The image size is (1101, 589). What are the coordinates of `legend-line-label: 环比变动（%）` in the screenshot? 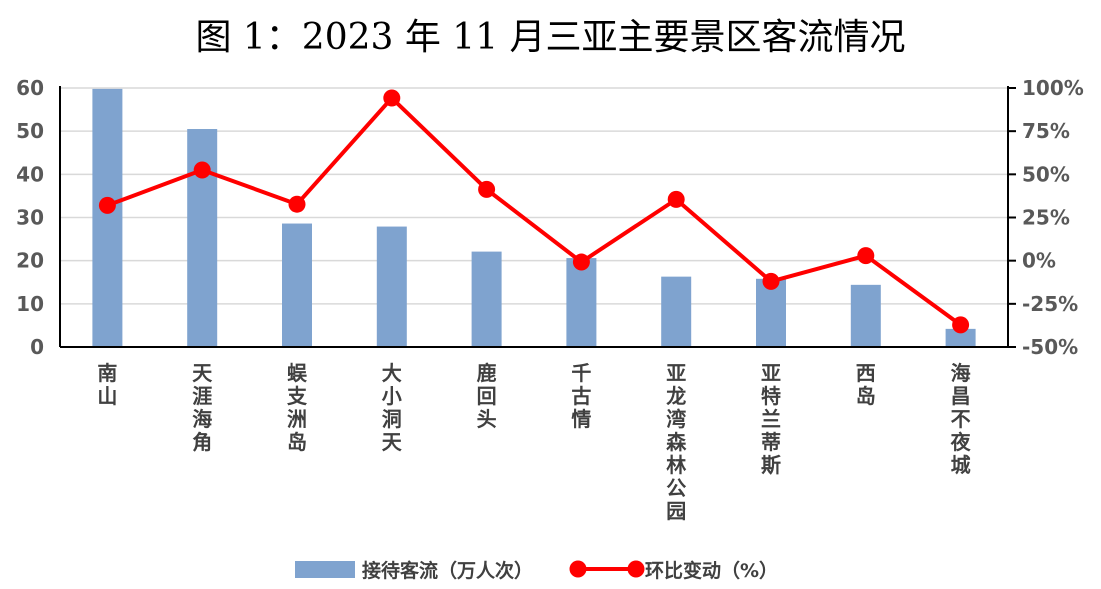 It's located at (711, 570).